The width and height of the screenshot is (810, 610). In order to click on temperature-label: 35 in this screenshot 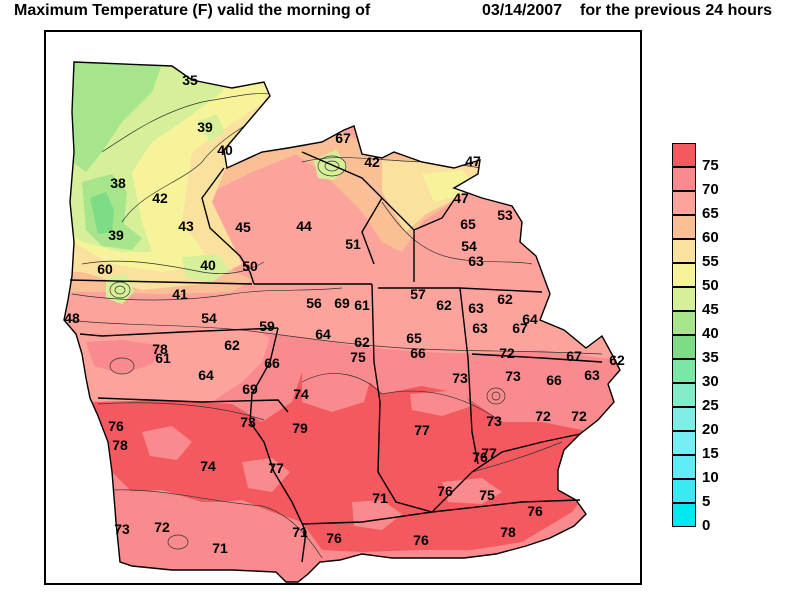, I will do `click(190, 80)`.